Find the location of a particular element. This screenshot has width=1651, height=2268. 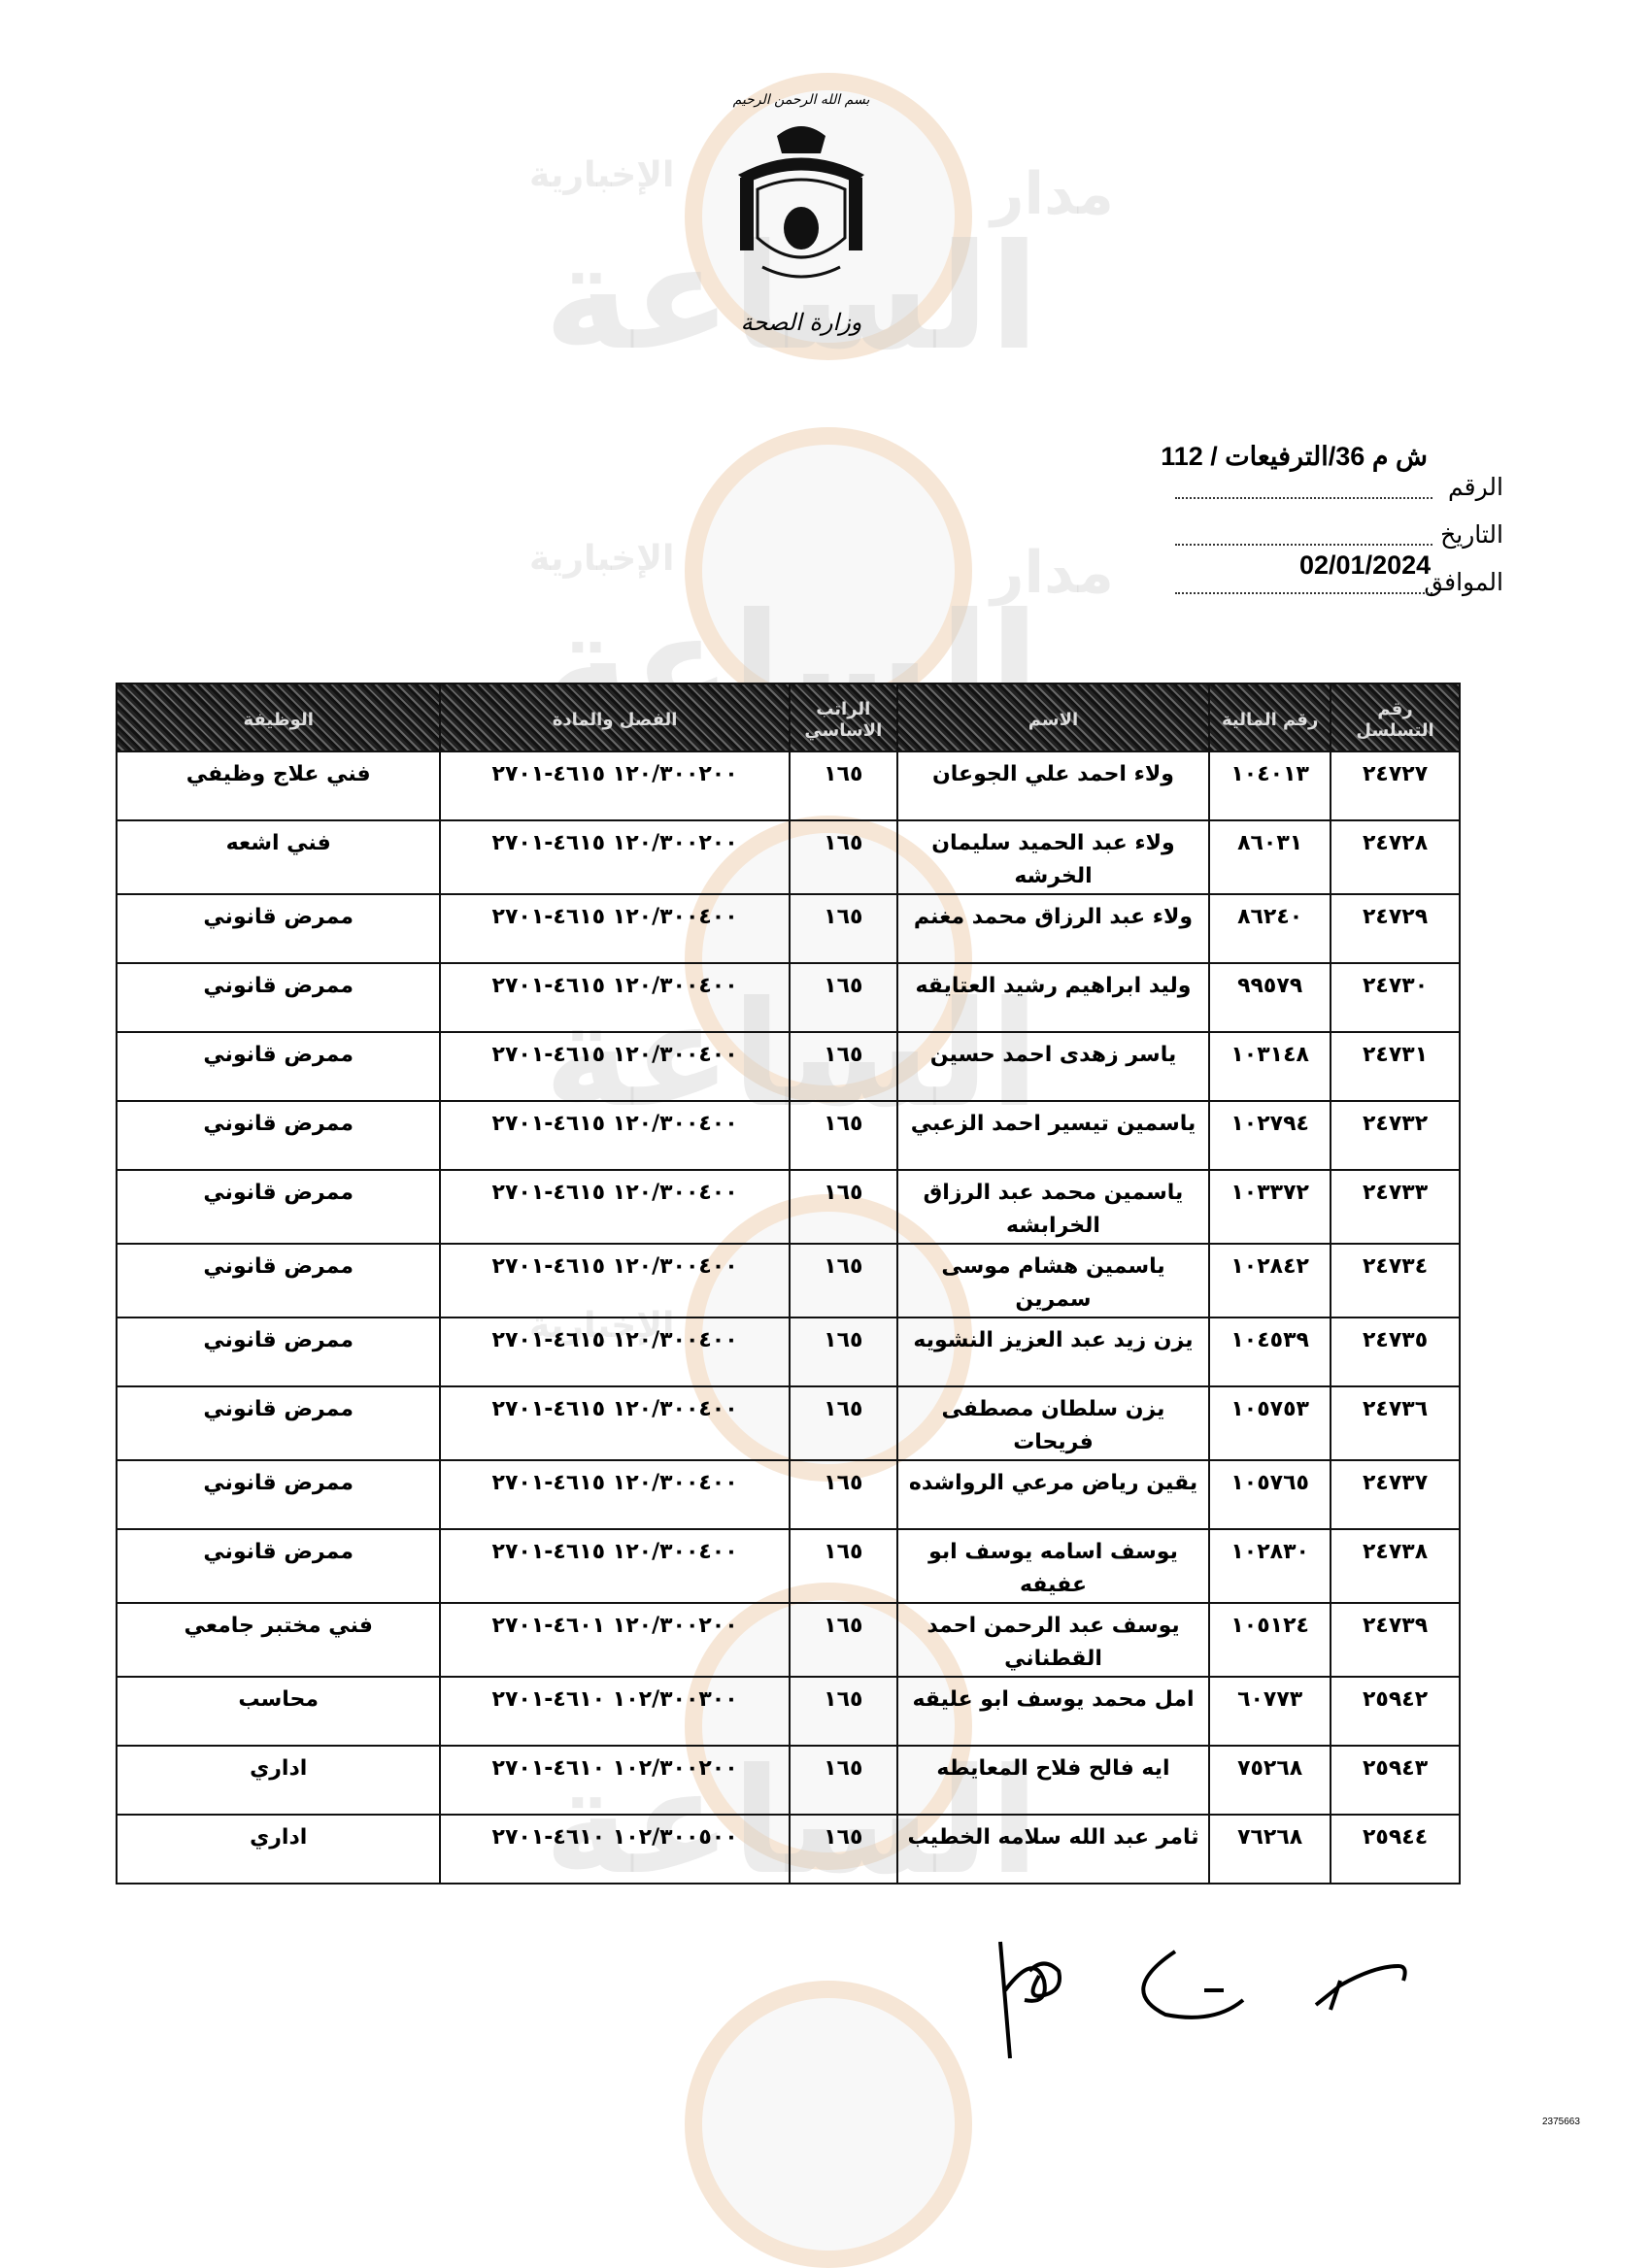

svg-text: بسم الله الرحمن الرحيم is located at coordinates (801, 100).